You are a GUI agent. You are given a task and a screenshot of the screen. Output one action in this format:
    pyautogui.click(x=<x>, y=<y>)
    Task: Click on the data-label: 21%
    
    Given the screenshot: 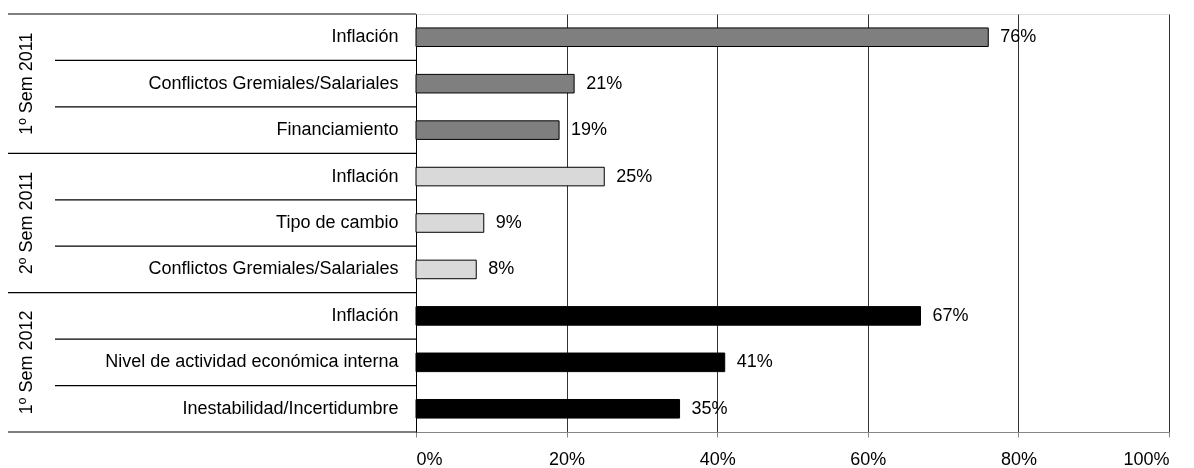 What is the action you would take?
    pyautogui.click(x=604, y=82)
    